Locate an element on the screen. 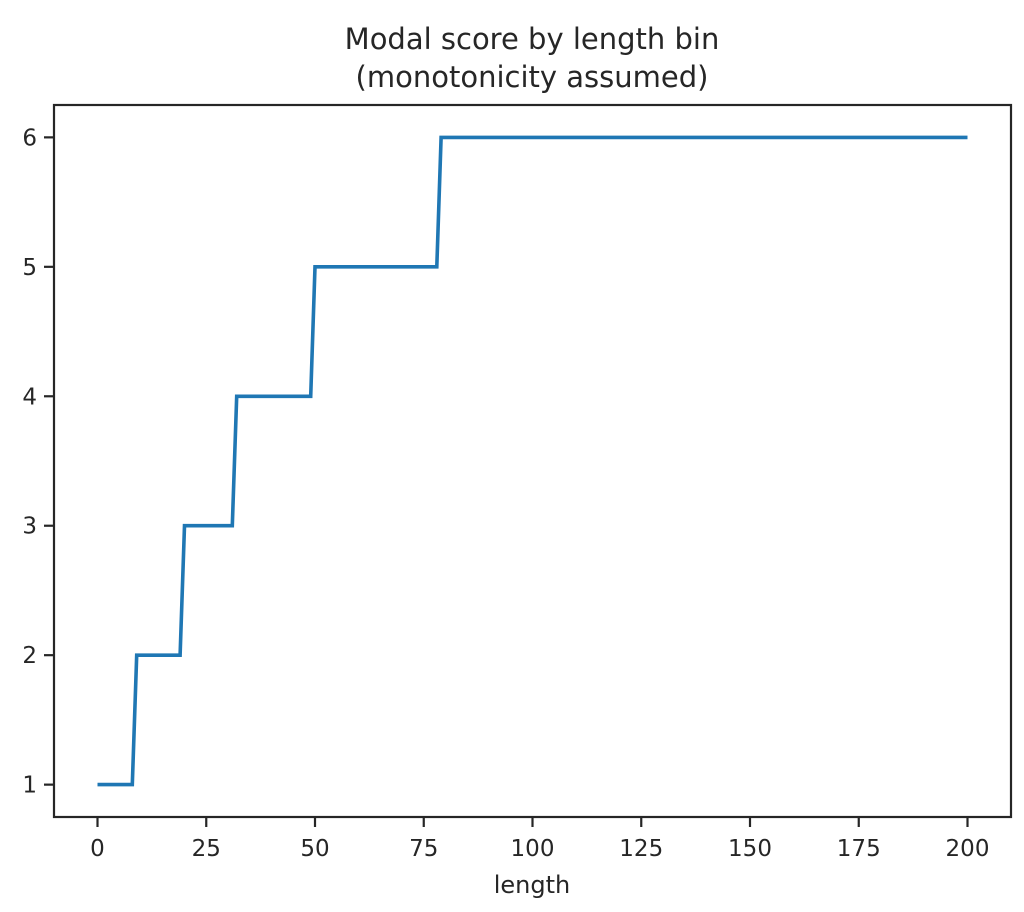  chart-title-line1: Modal score by length bin is located at coordinates (532, 39).